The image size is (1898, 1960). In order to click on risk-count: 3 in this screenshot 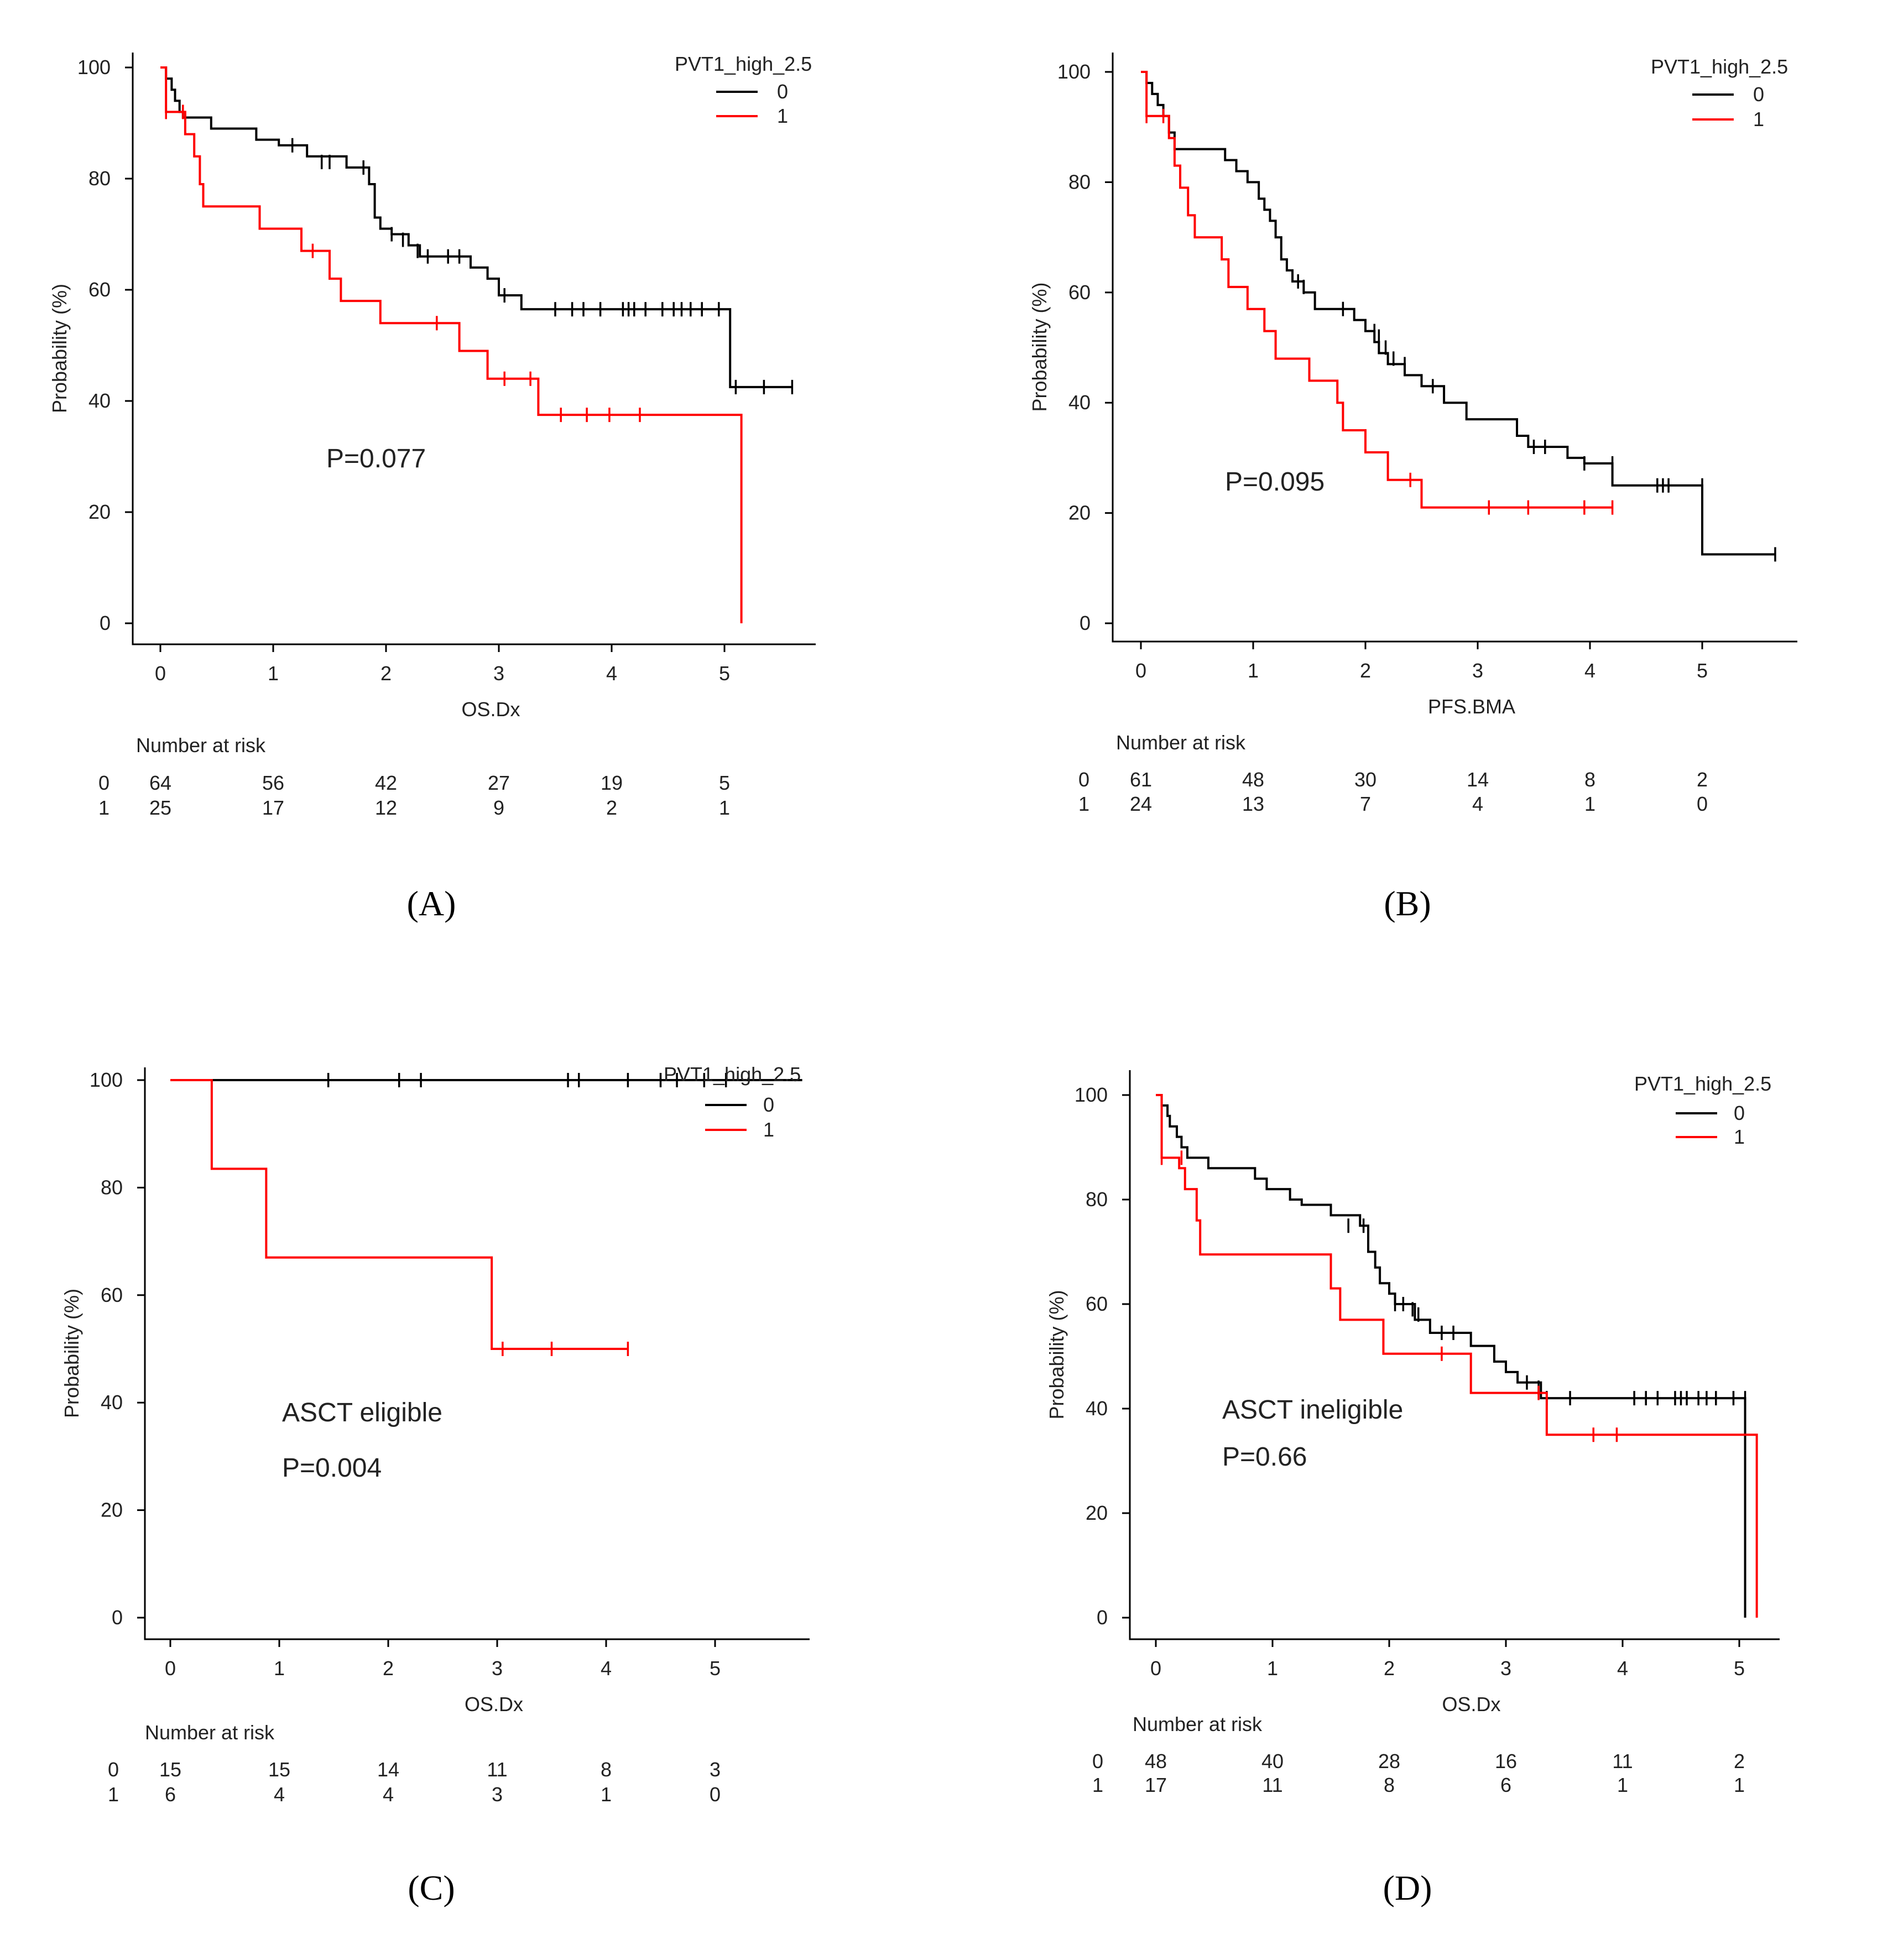, I will do `click(497, 1794)`.